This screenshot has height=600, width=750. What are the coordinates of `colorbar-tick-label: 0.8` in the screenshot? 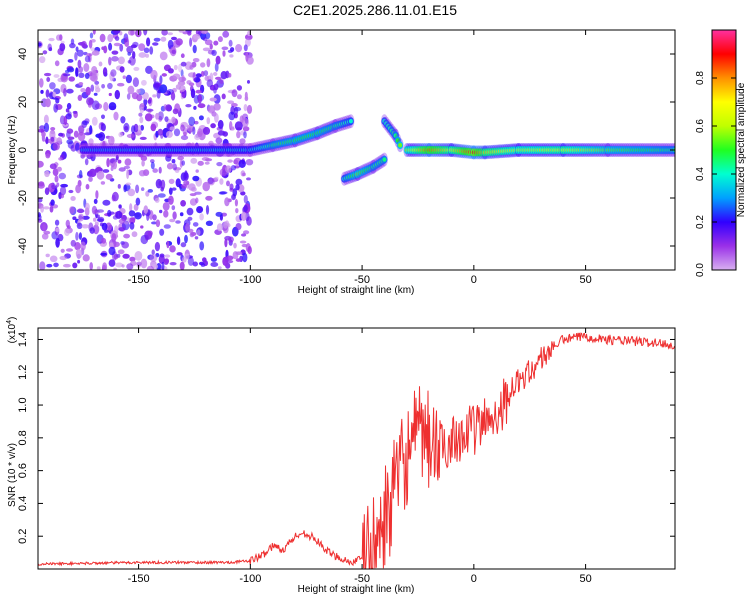 It's located at (700, 78).